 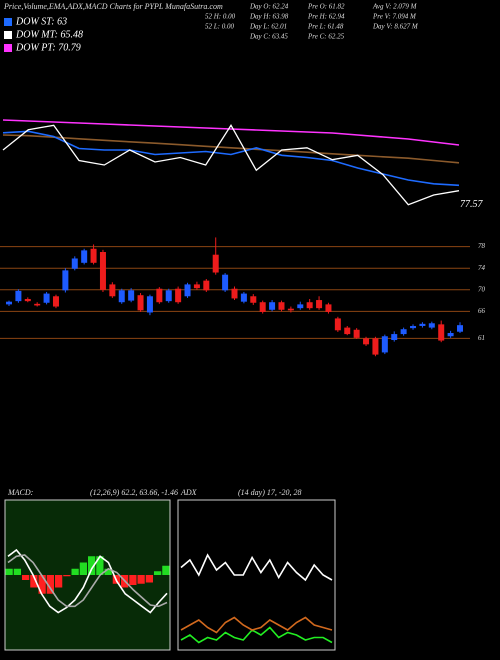 I want to click on panel-subtitle: (12,26,9) 62.2, 63.66, -1.46, so click(x=134, y=492).